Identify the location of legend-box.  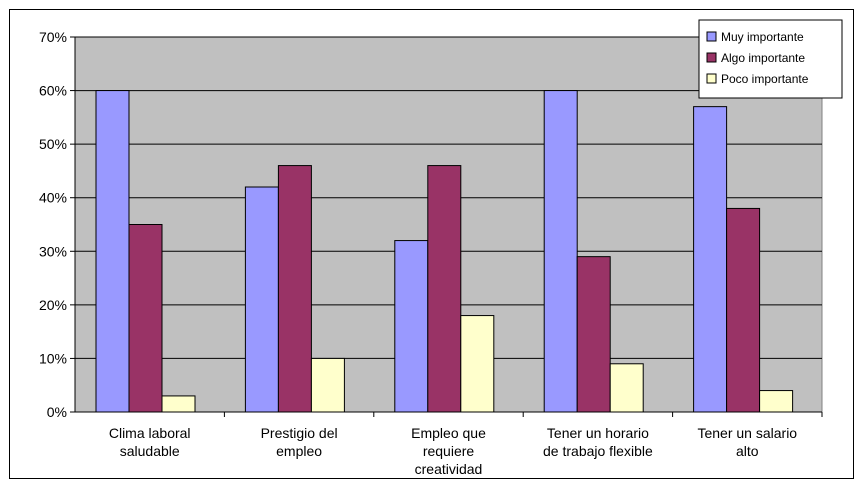
(770, 59).